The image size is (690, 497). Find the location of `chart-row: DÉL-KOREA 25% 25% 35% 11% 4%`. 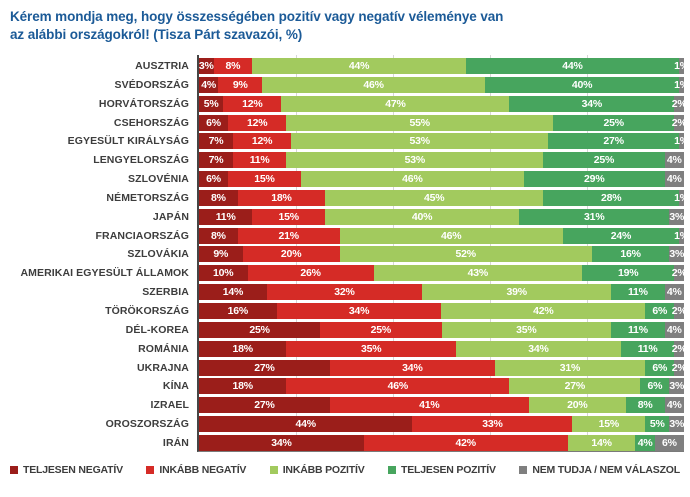

chart-row: DÉL-KOREA 25% 25% 35% 11% 4% is located at coordinates (345, 329).